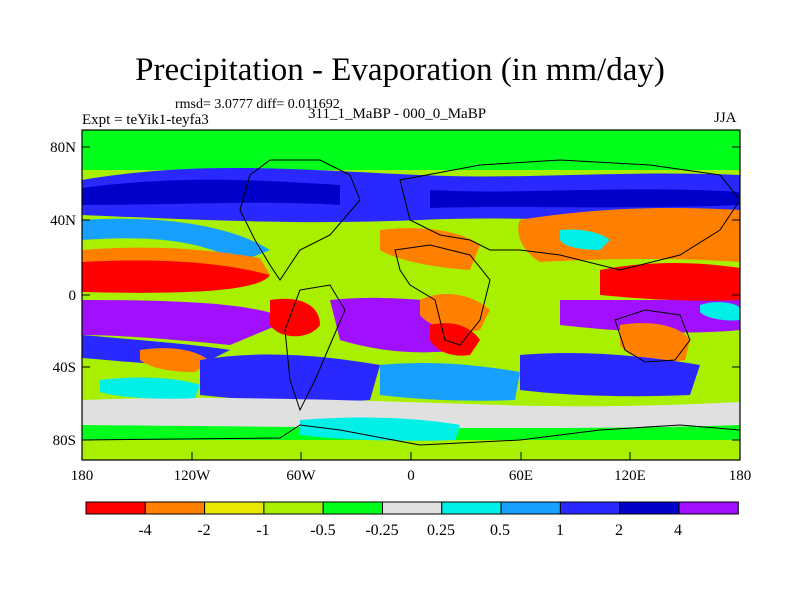 The image size is (800, 600). What do you see at coordinates (619, 530) in the screenshot?
I see `colorbar-label: 2` at bounding box center [619, 530].